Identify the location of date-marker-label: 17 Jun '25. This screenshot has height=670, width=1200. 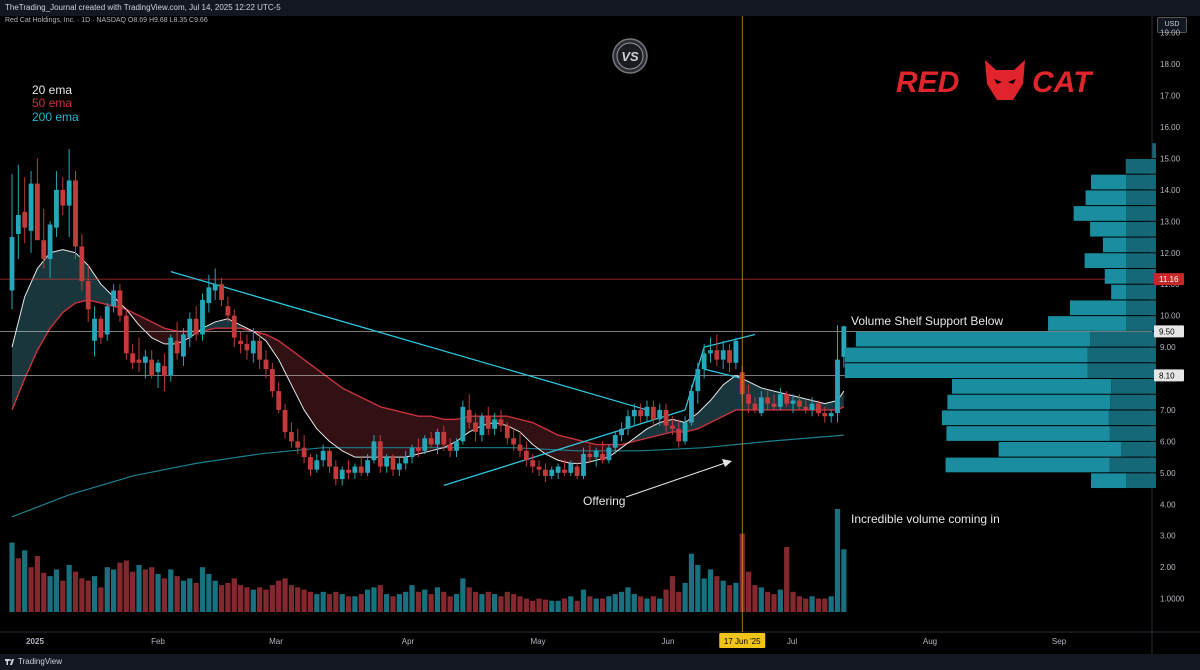
(742, 641).